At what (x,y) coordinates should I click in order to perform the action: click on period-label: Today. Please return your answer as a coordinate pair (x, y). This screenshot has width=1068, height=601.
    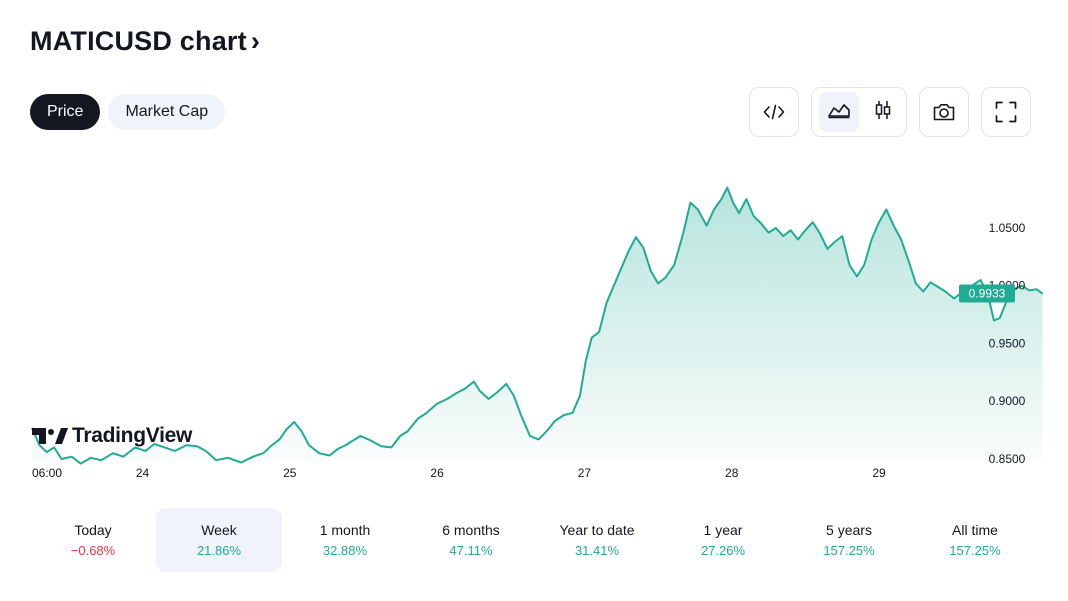
    Looking at the image, I should click on (93, 530).